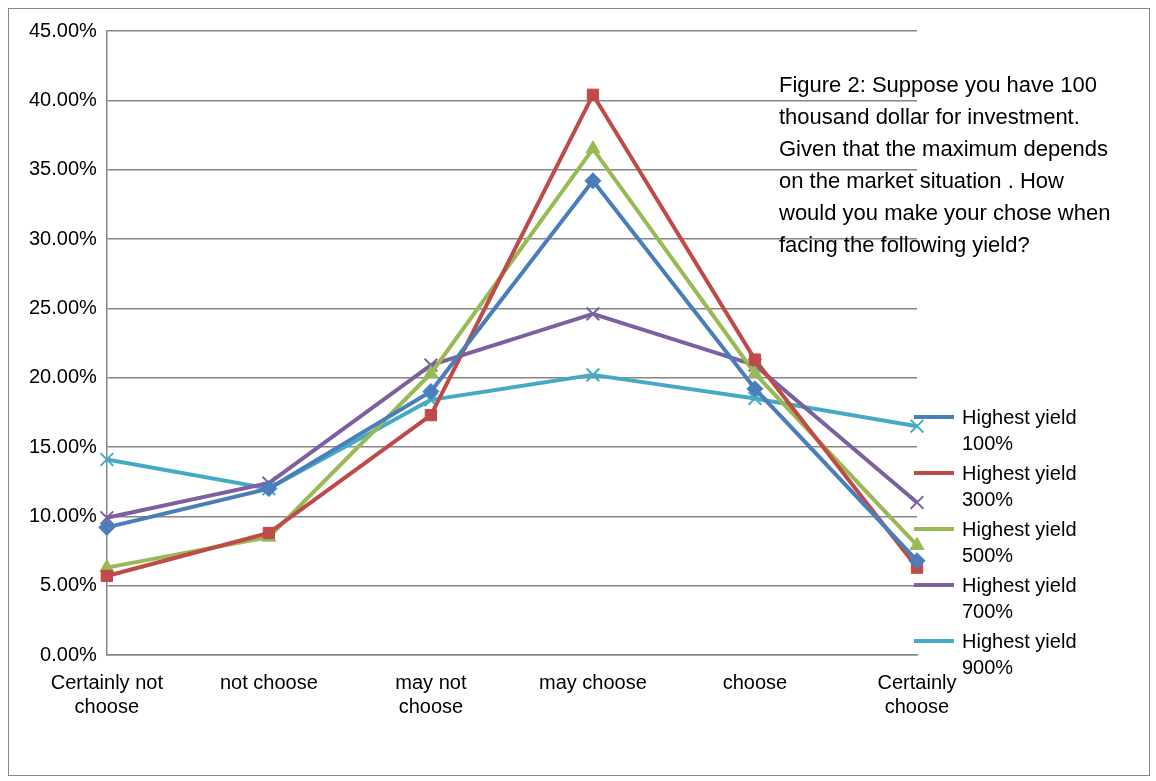  I want to click on x-tick-label: choose, so click(755, 681).